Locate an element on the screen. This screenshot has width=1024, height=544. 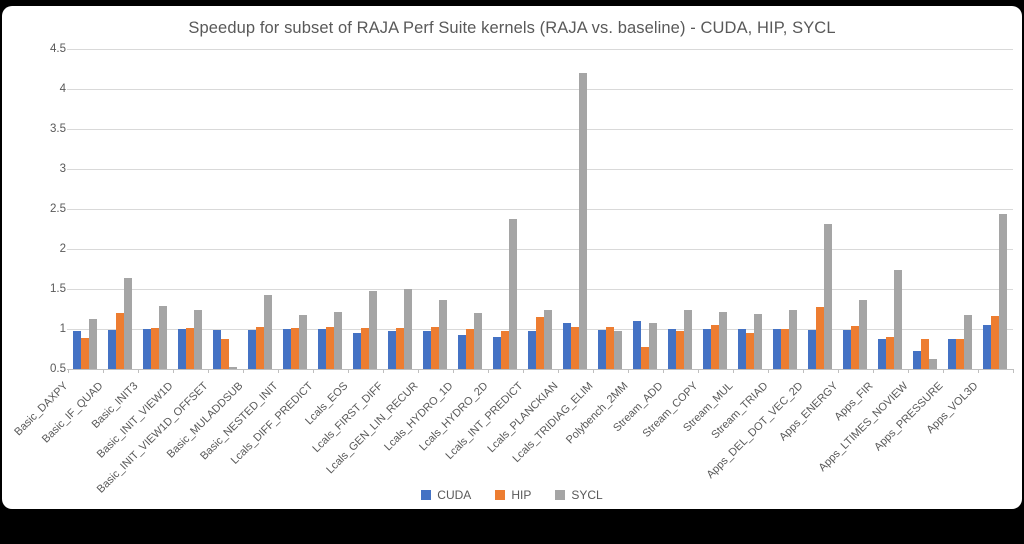
bar-cuda-lcals_diff_predict is located at coordinates (322, 349).